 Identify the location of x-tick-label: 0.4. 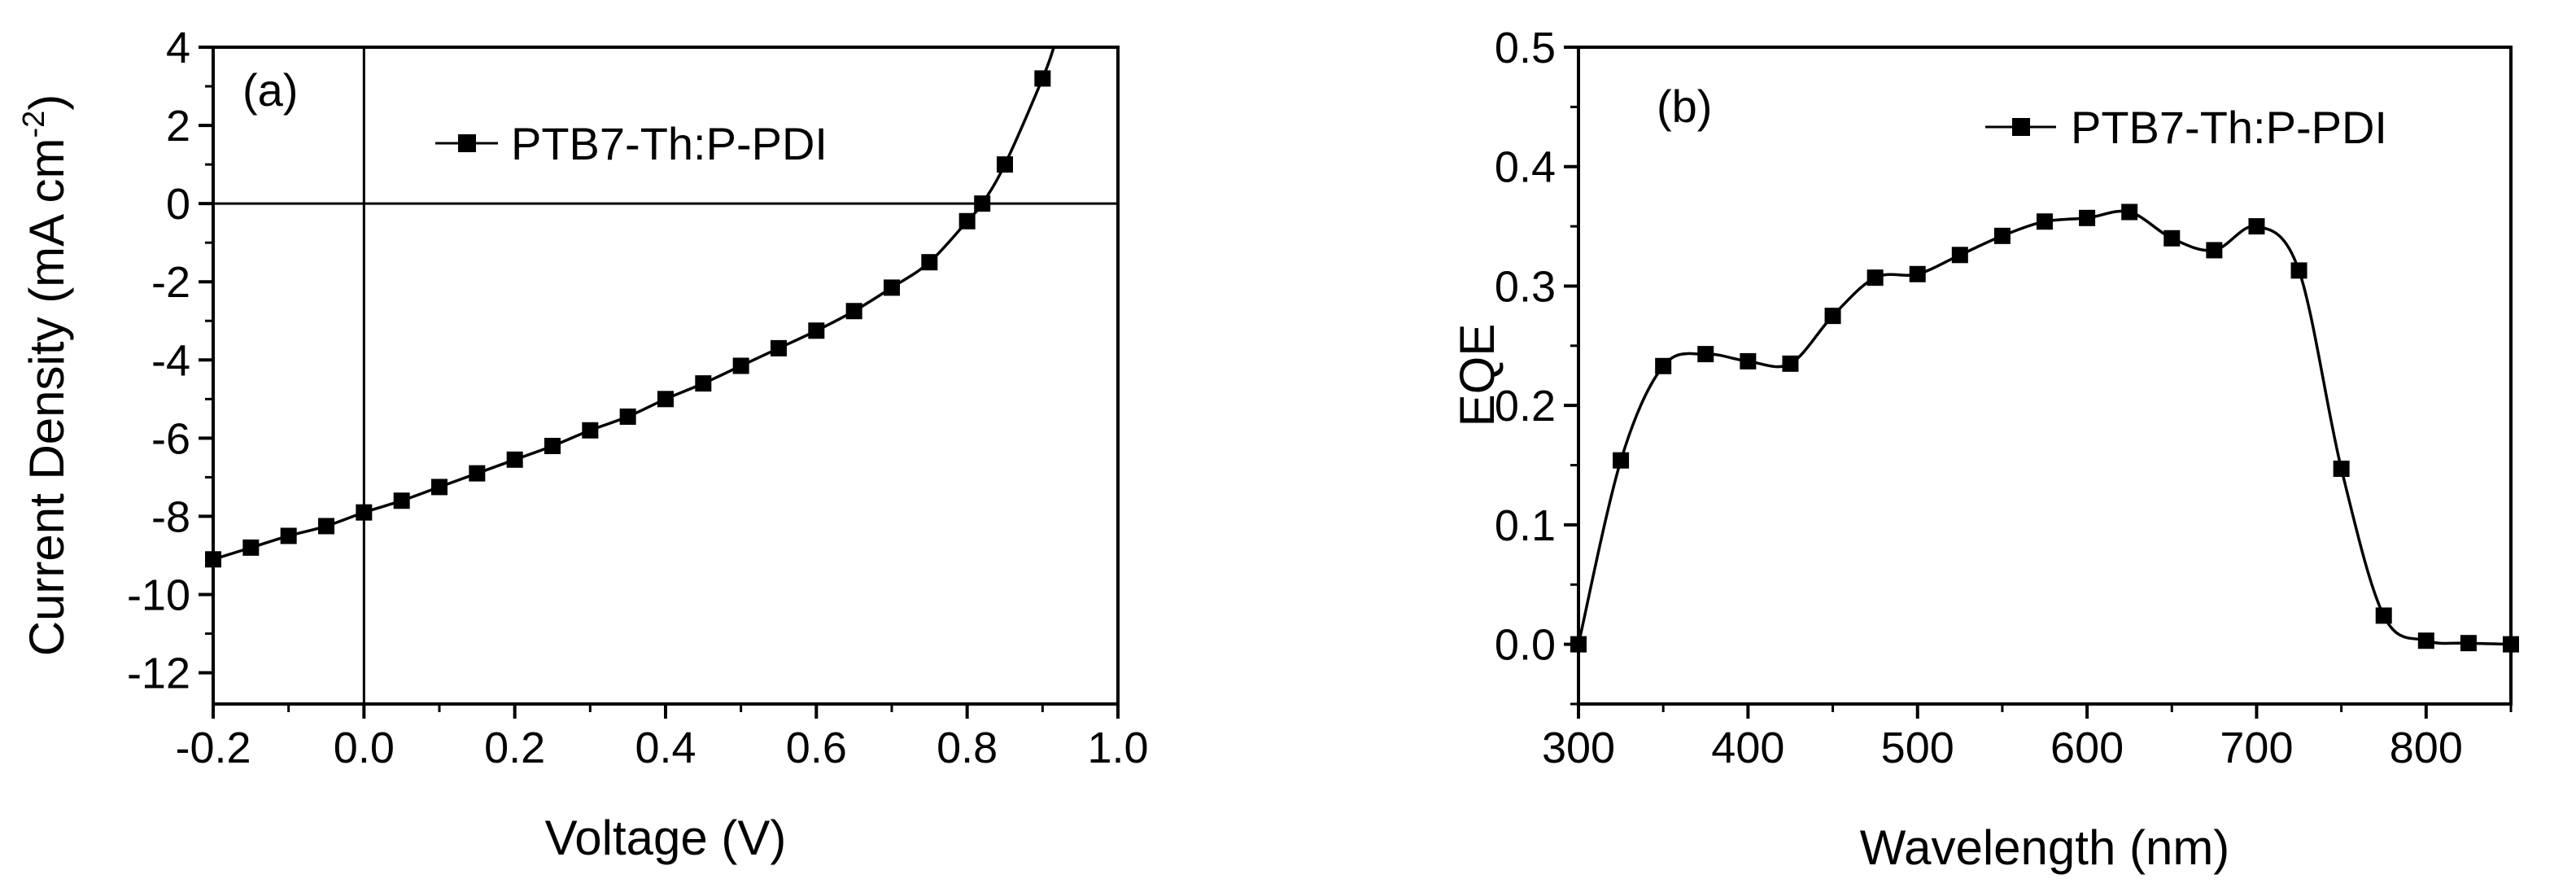
(665, 748).